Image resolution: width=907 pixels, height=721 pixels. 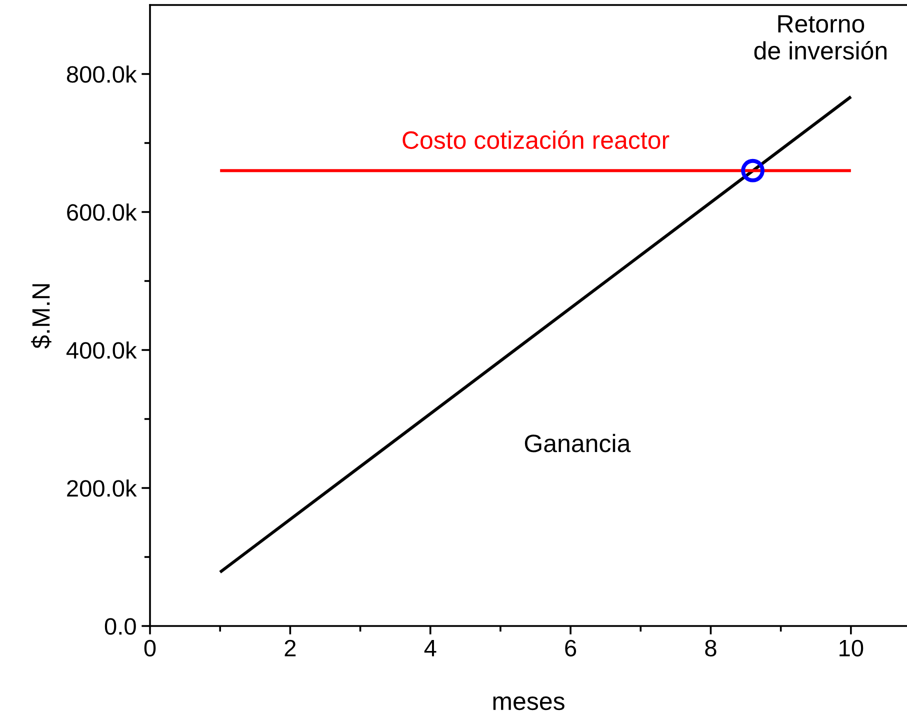 I want to click on y-axis-title: $.M.N, so click(x=41, y=316).